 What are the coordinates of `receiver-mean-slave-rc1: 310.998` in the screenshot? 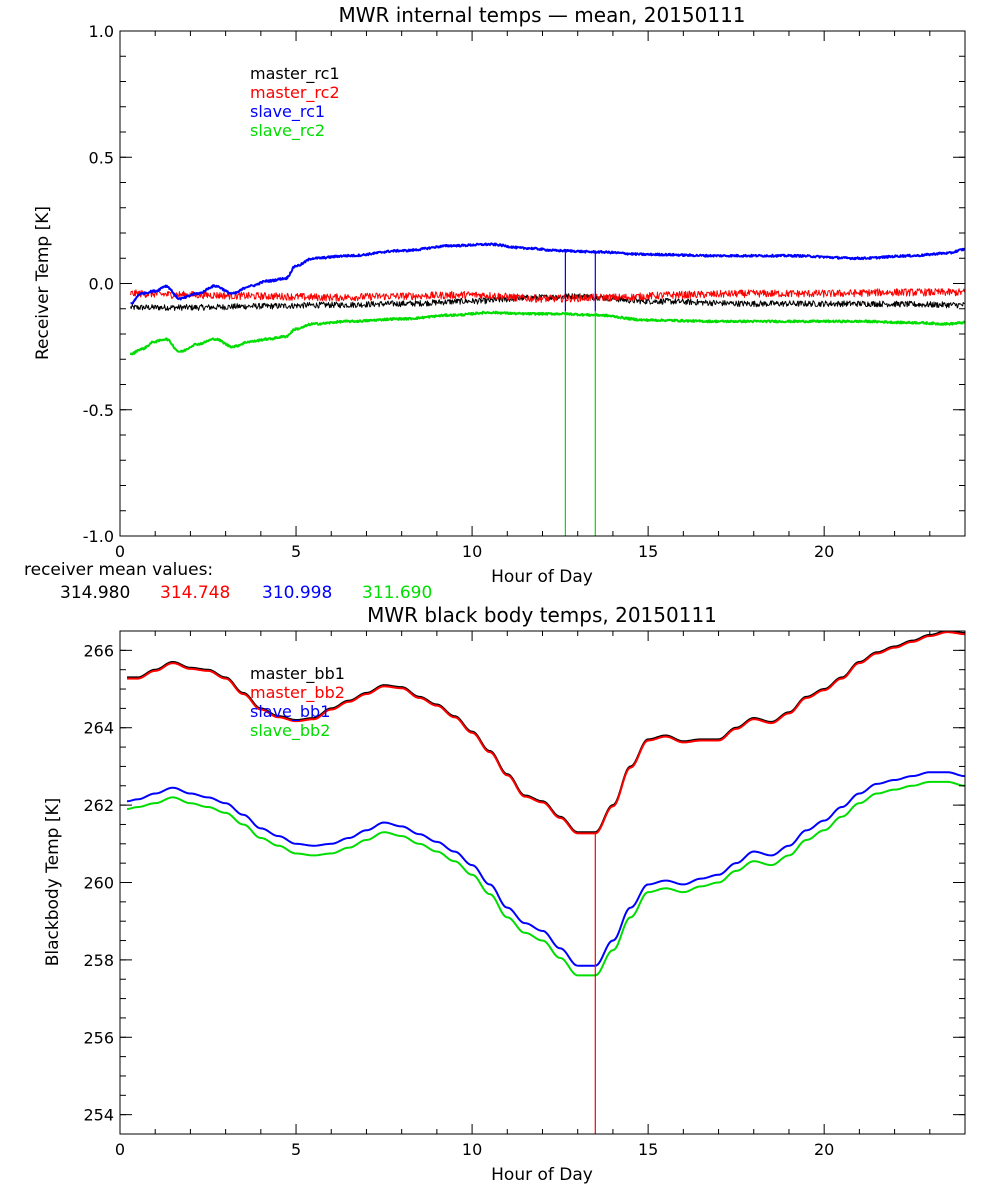 It's located at (297, 593).